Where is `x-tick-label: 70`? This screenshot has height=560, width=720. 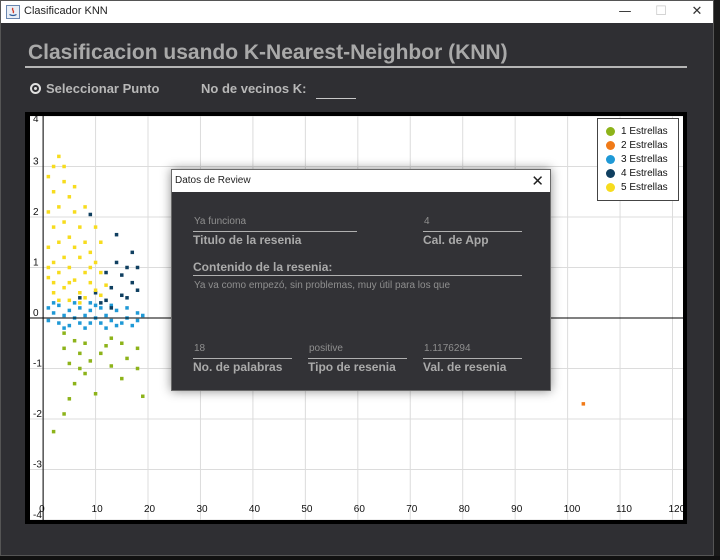 x-tick-label: 70 is located at coordinates (412, 509).